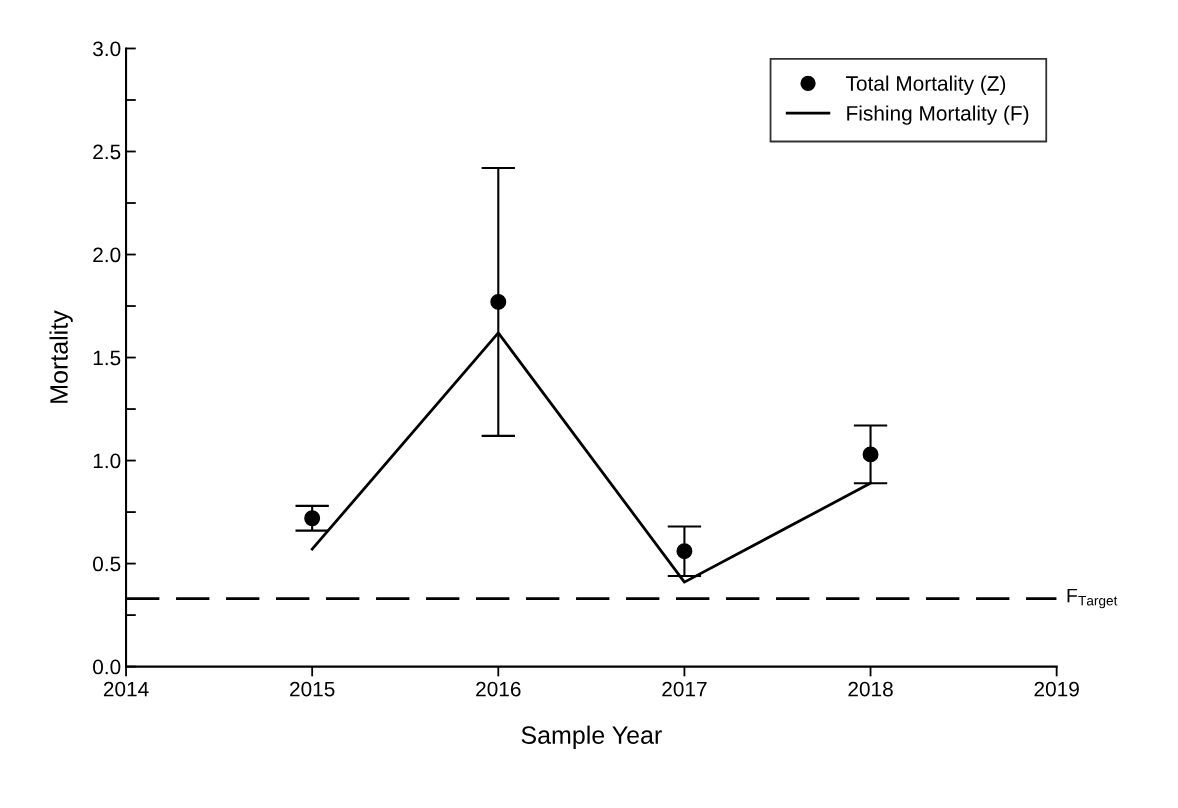 The height and width of the screenshot is (808, 1178). What do you see at coordinates (107, 152) in the screenshot?
I see `y-tick-label: 2.5` at bounding box center [107, 152].